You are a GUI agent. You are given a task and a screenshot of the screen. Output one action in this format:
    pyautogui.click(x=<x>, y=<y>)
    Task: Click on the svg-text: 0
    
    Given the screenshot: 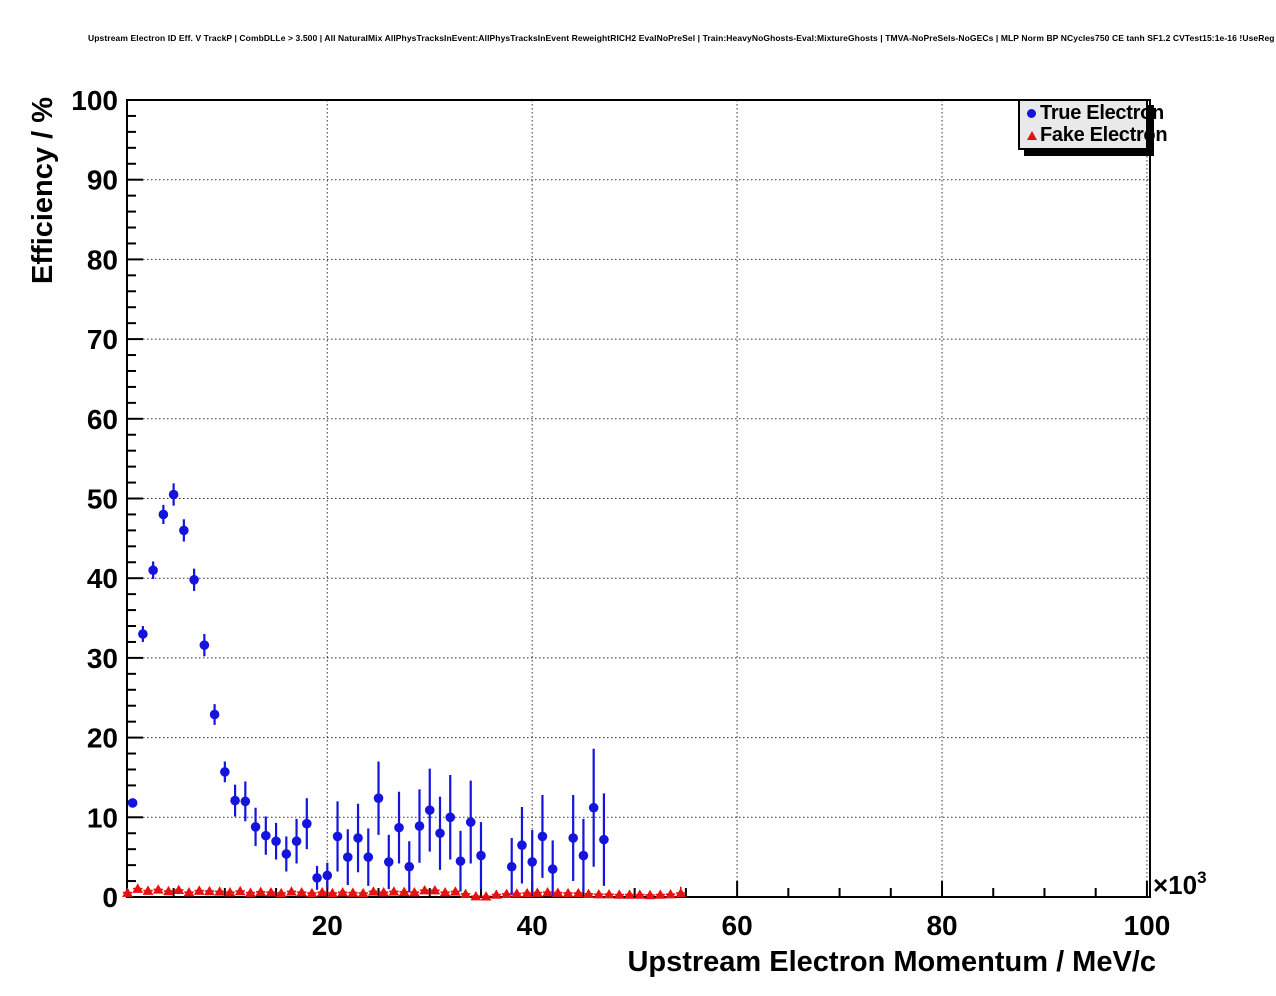 What is the action you would take?
    pyautogui.click(x=110, y=897)
    